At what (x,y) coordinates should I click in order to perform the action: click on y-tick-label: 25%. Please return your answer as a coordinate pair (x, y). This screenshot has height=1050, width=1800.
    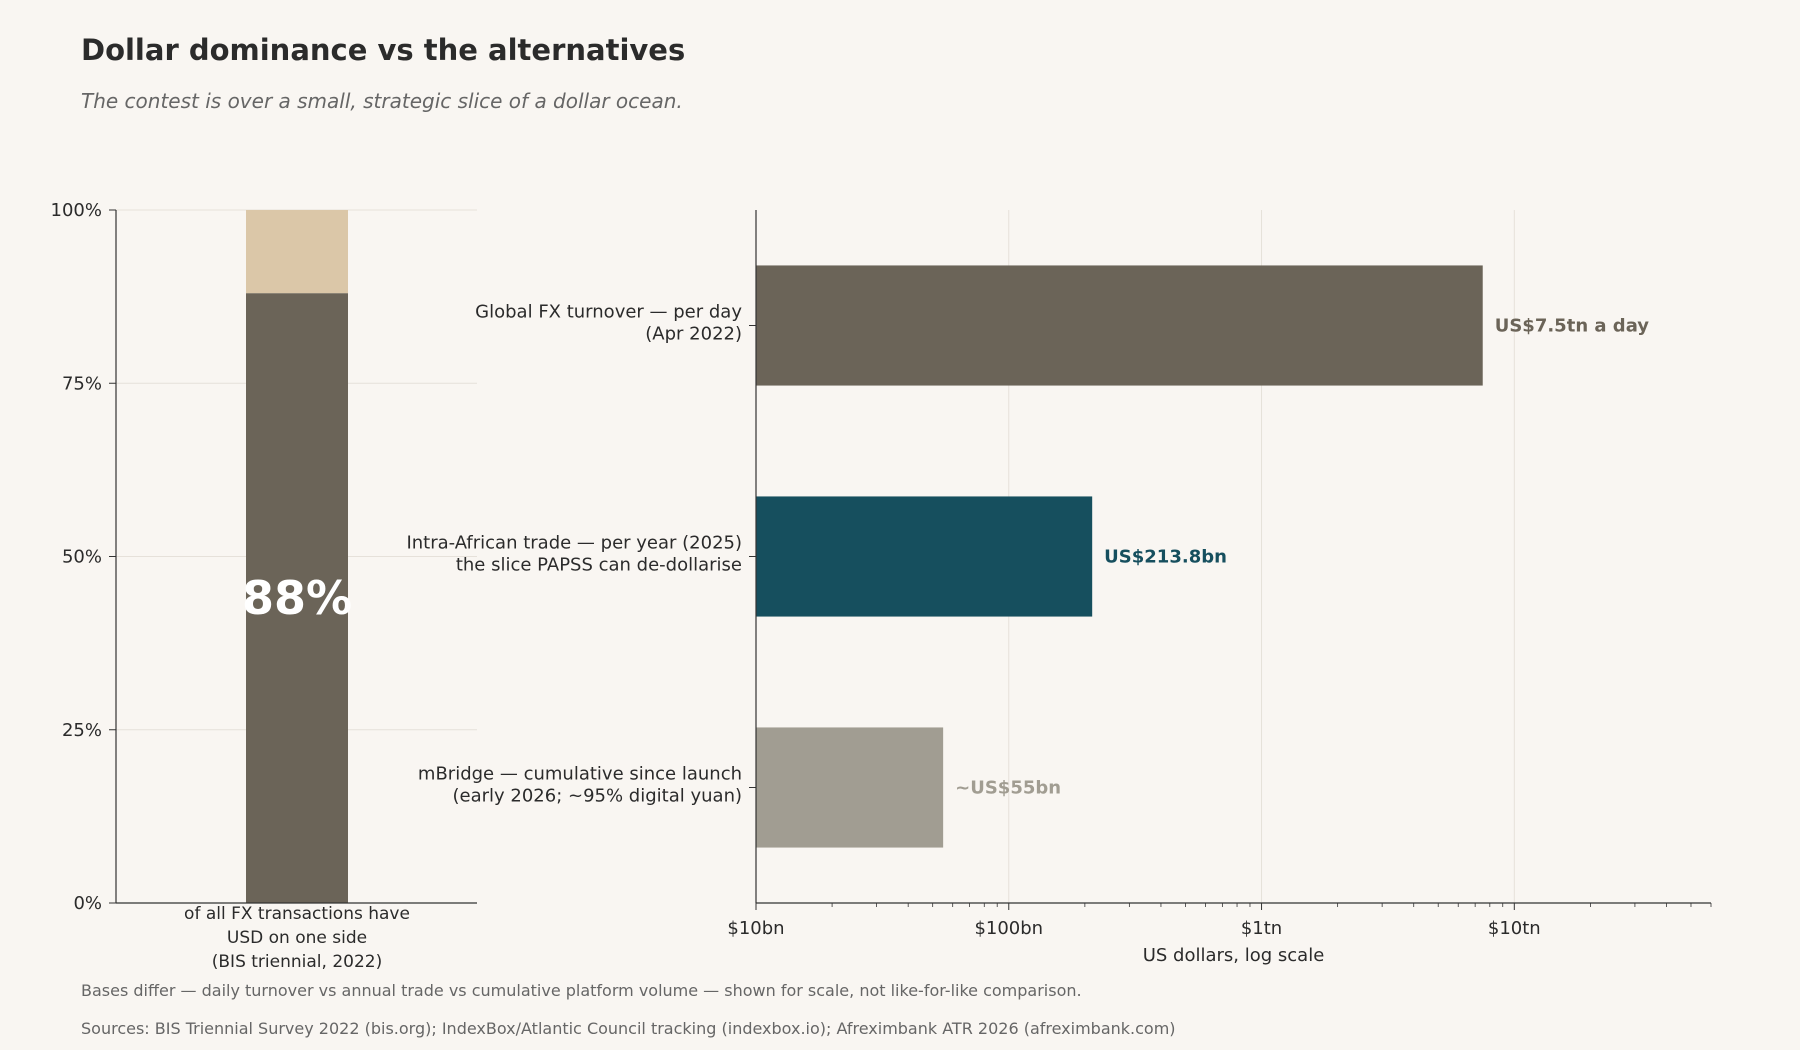
    Looking at the image, I should click on (82, 730).